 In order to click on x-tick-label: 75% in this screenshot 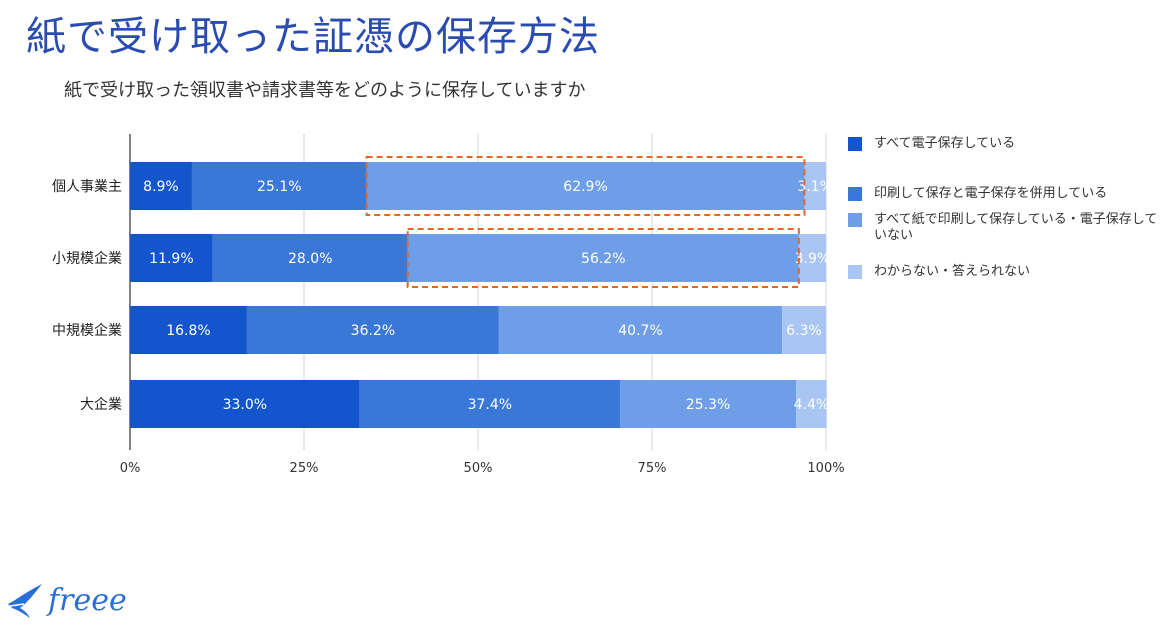, I will do `click(652, 468)`.